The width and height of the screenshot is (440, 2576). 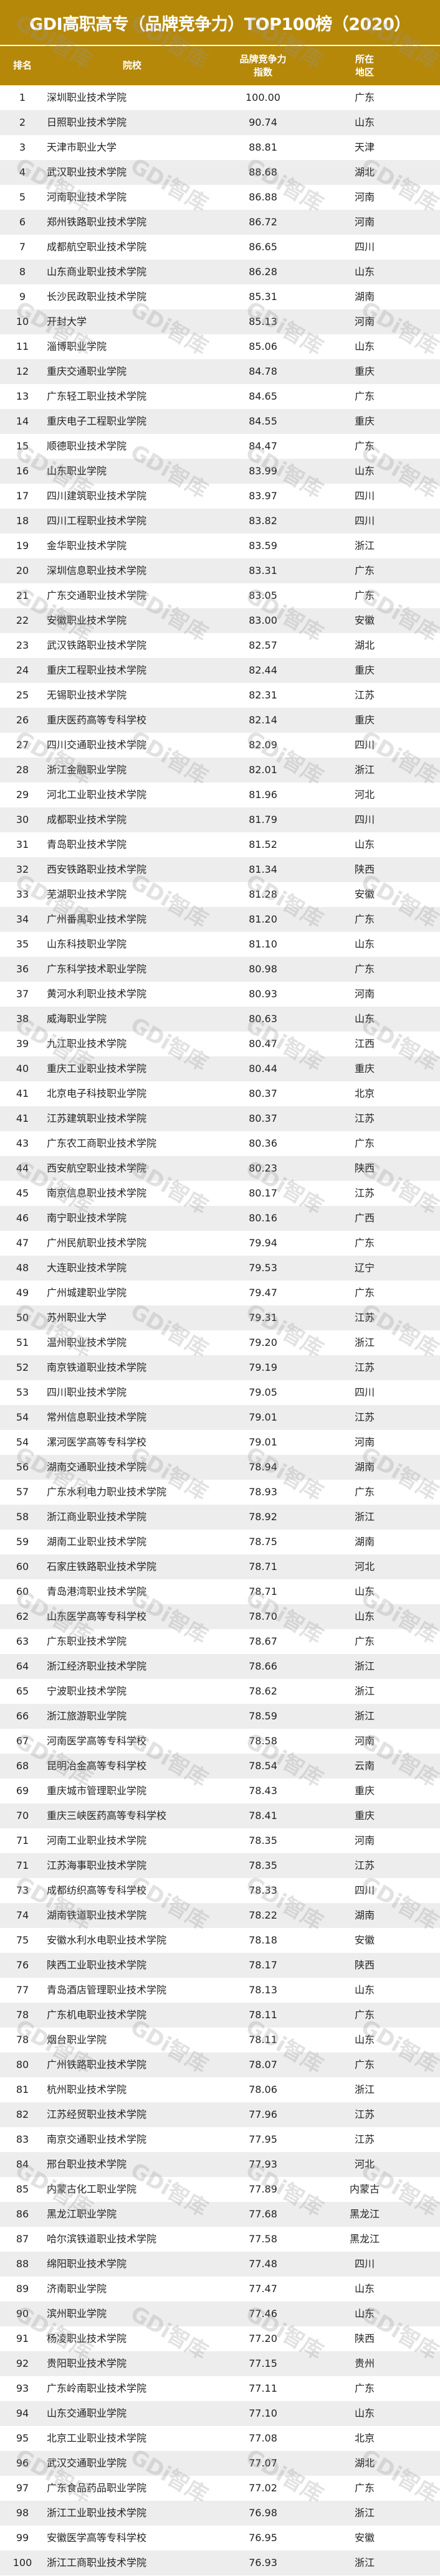 I want to click on score-cell: 79.05, so click(x=263, y=1392).